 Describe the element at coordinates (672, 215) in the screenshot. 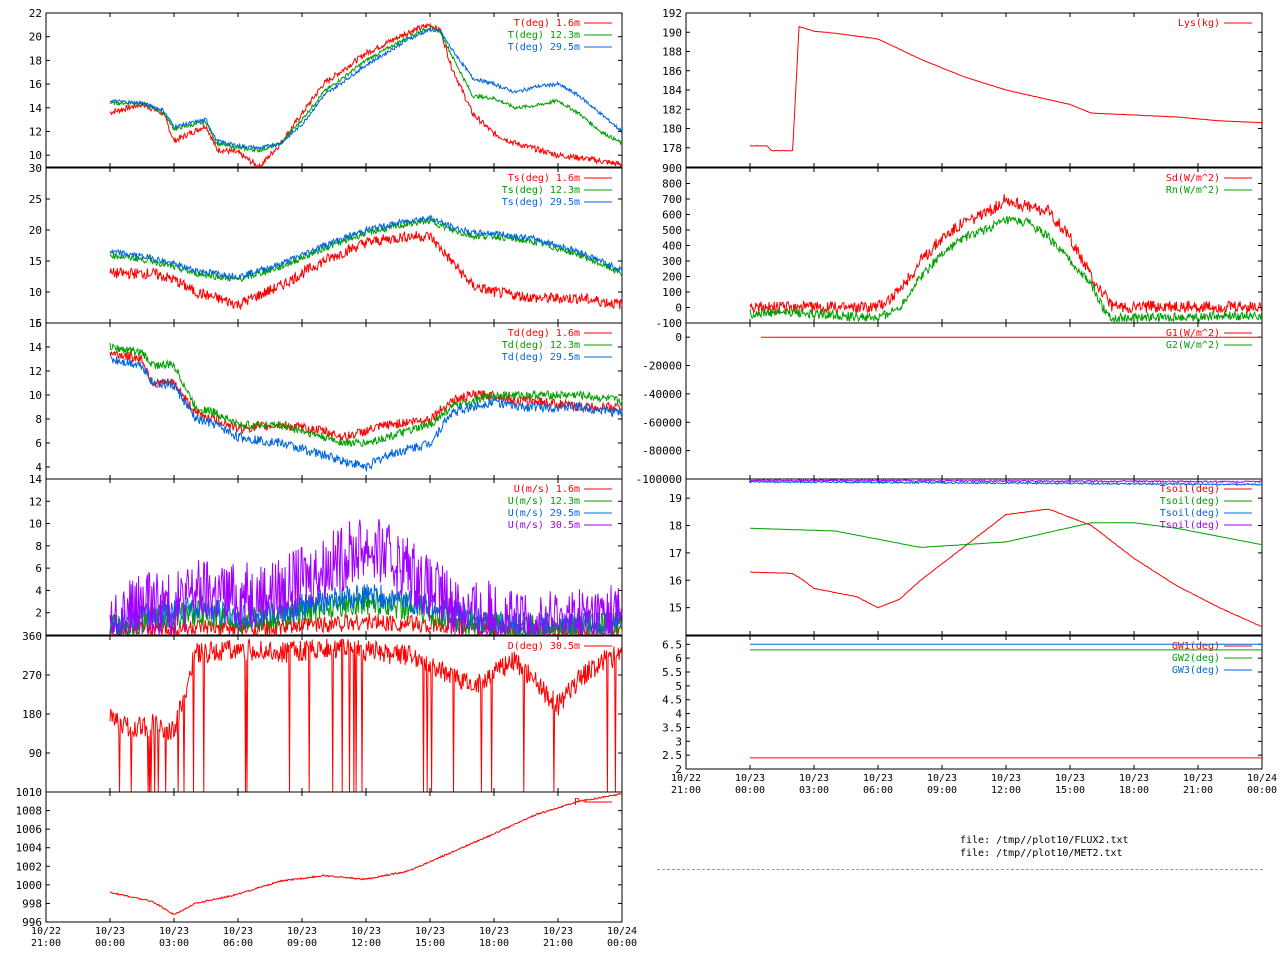

I see `ytick-label: 600` at that location.